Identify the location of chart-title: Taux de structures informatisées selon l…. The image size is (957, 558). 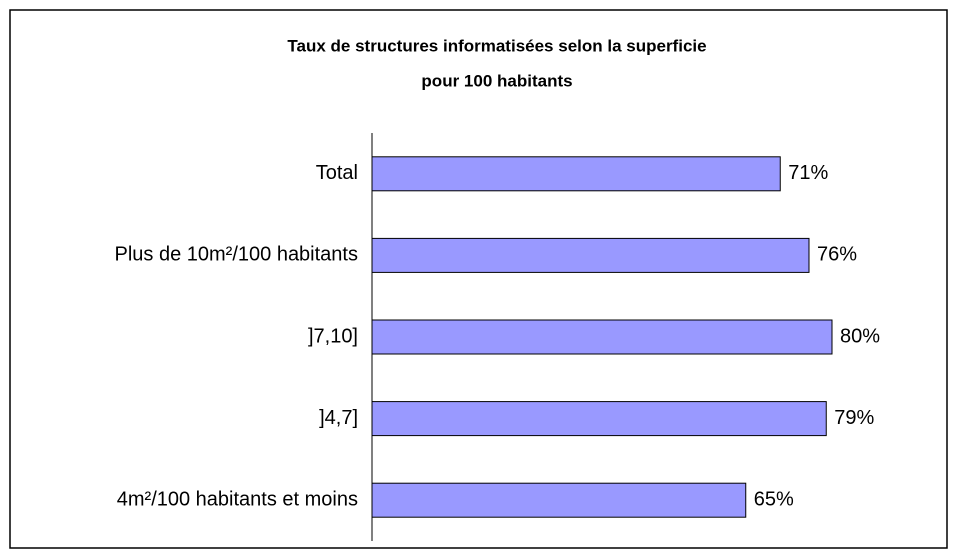
(496, 45).